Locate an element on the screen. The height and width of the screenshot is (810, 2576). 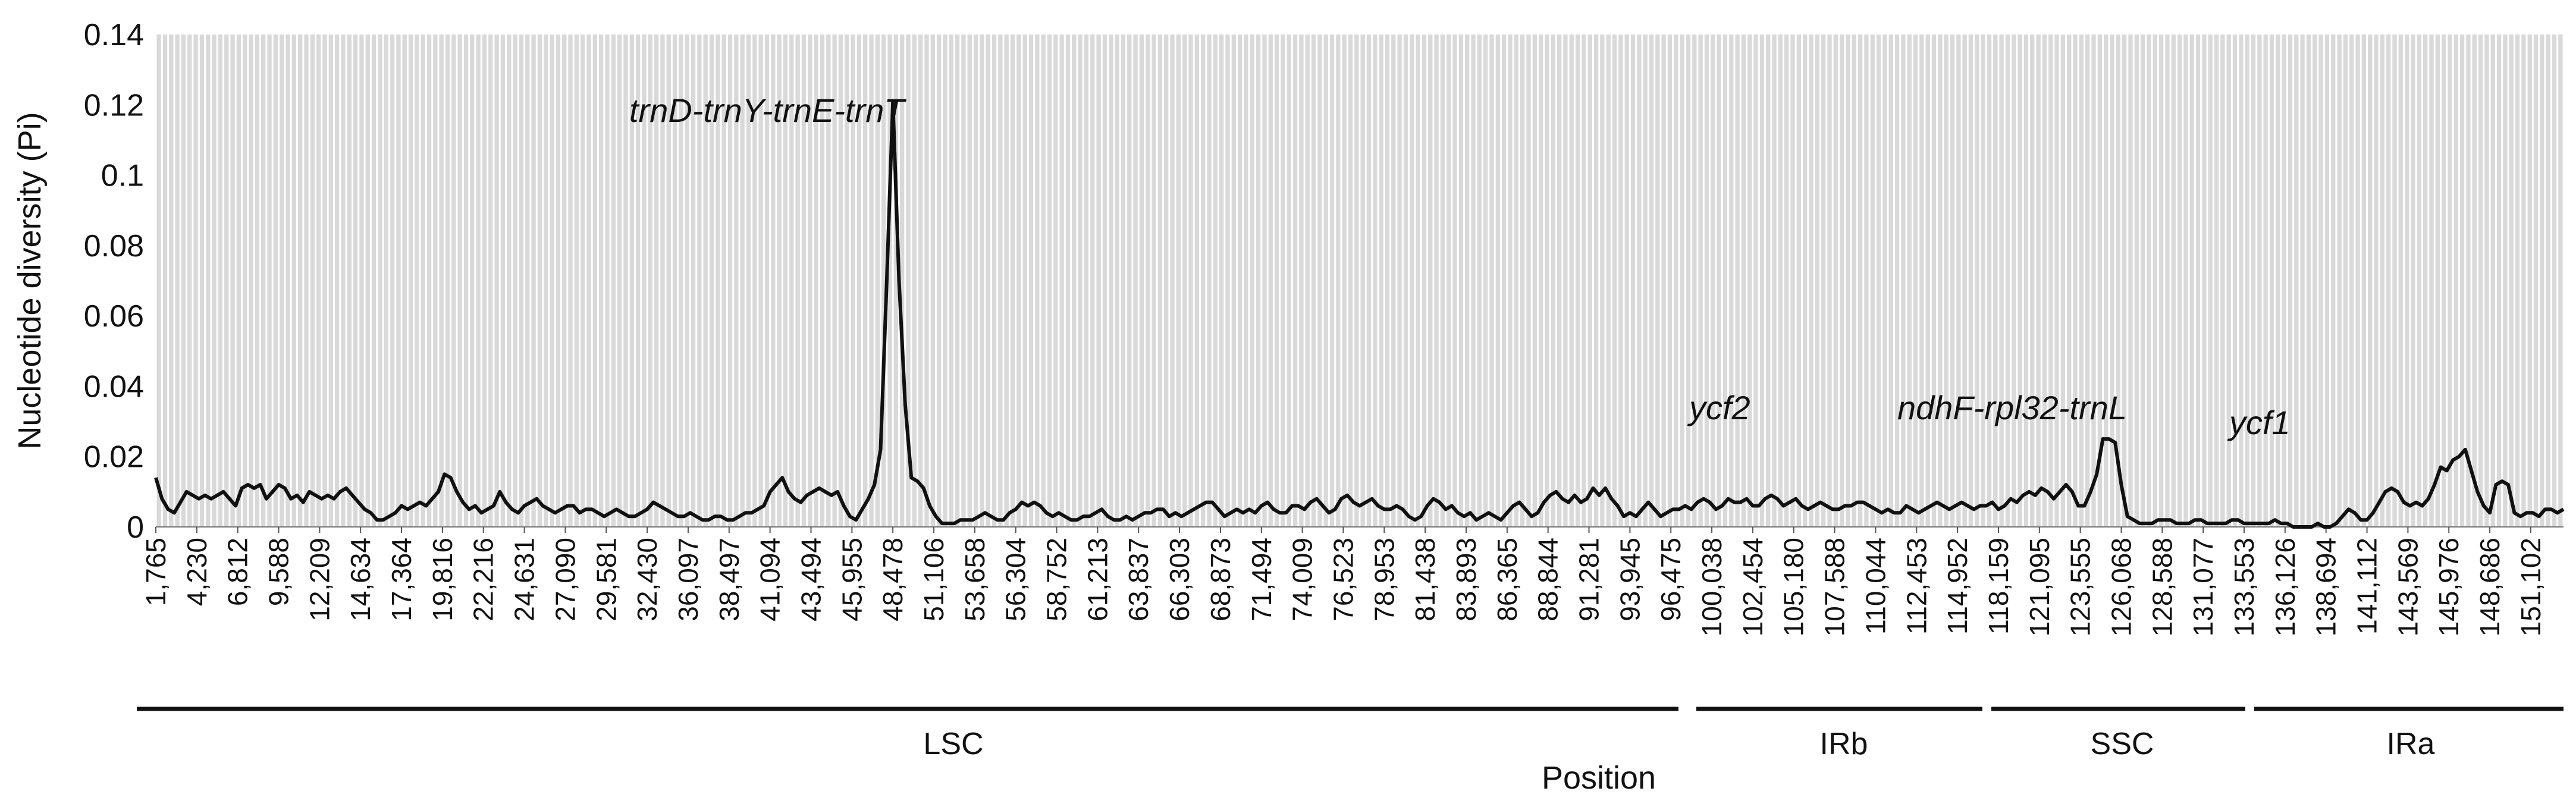
y-axis-title: Nucleotide diversity (Pi) is located at coordinates (30, 280).